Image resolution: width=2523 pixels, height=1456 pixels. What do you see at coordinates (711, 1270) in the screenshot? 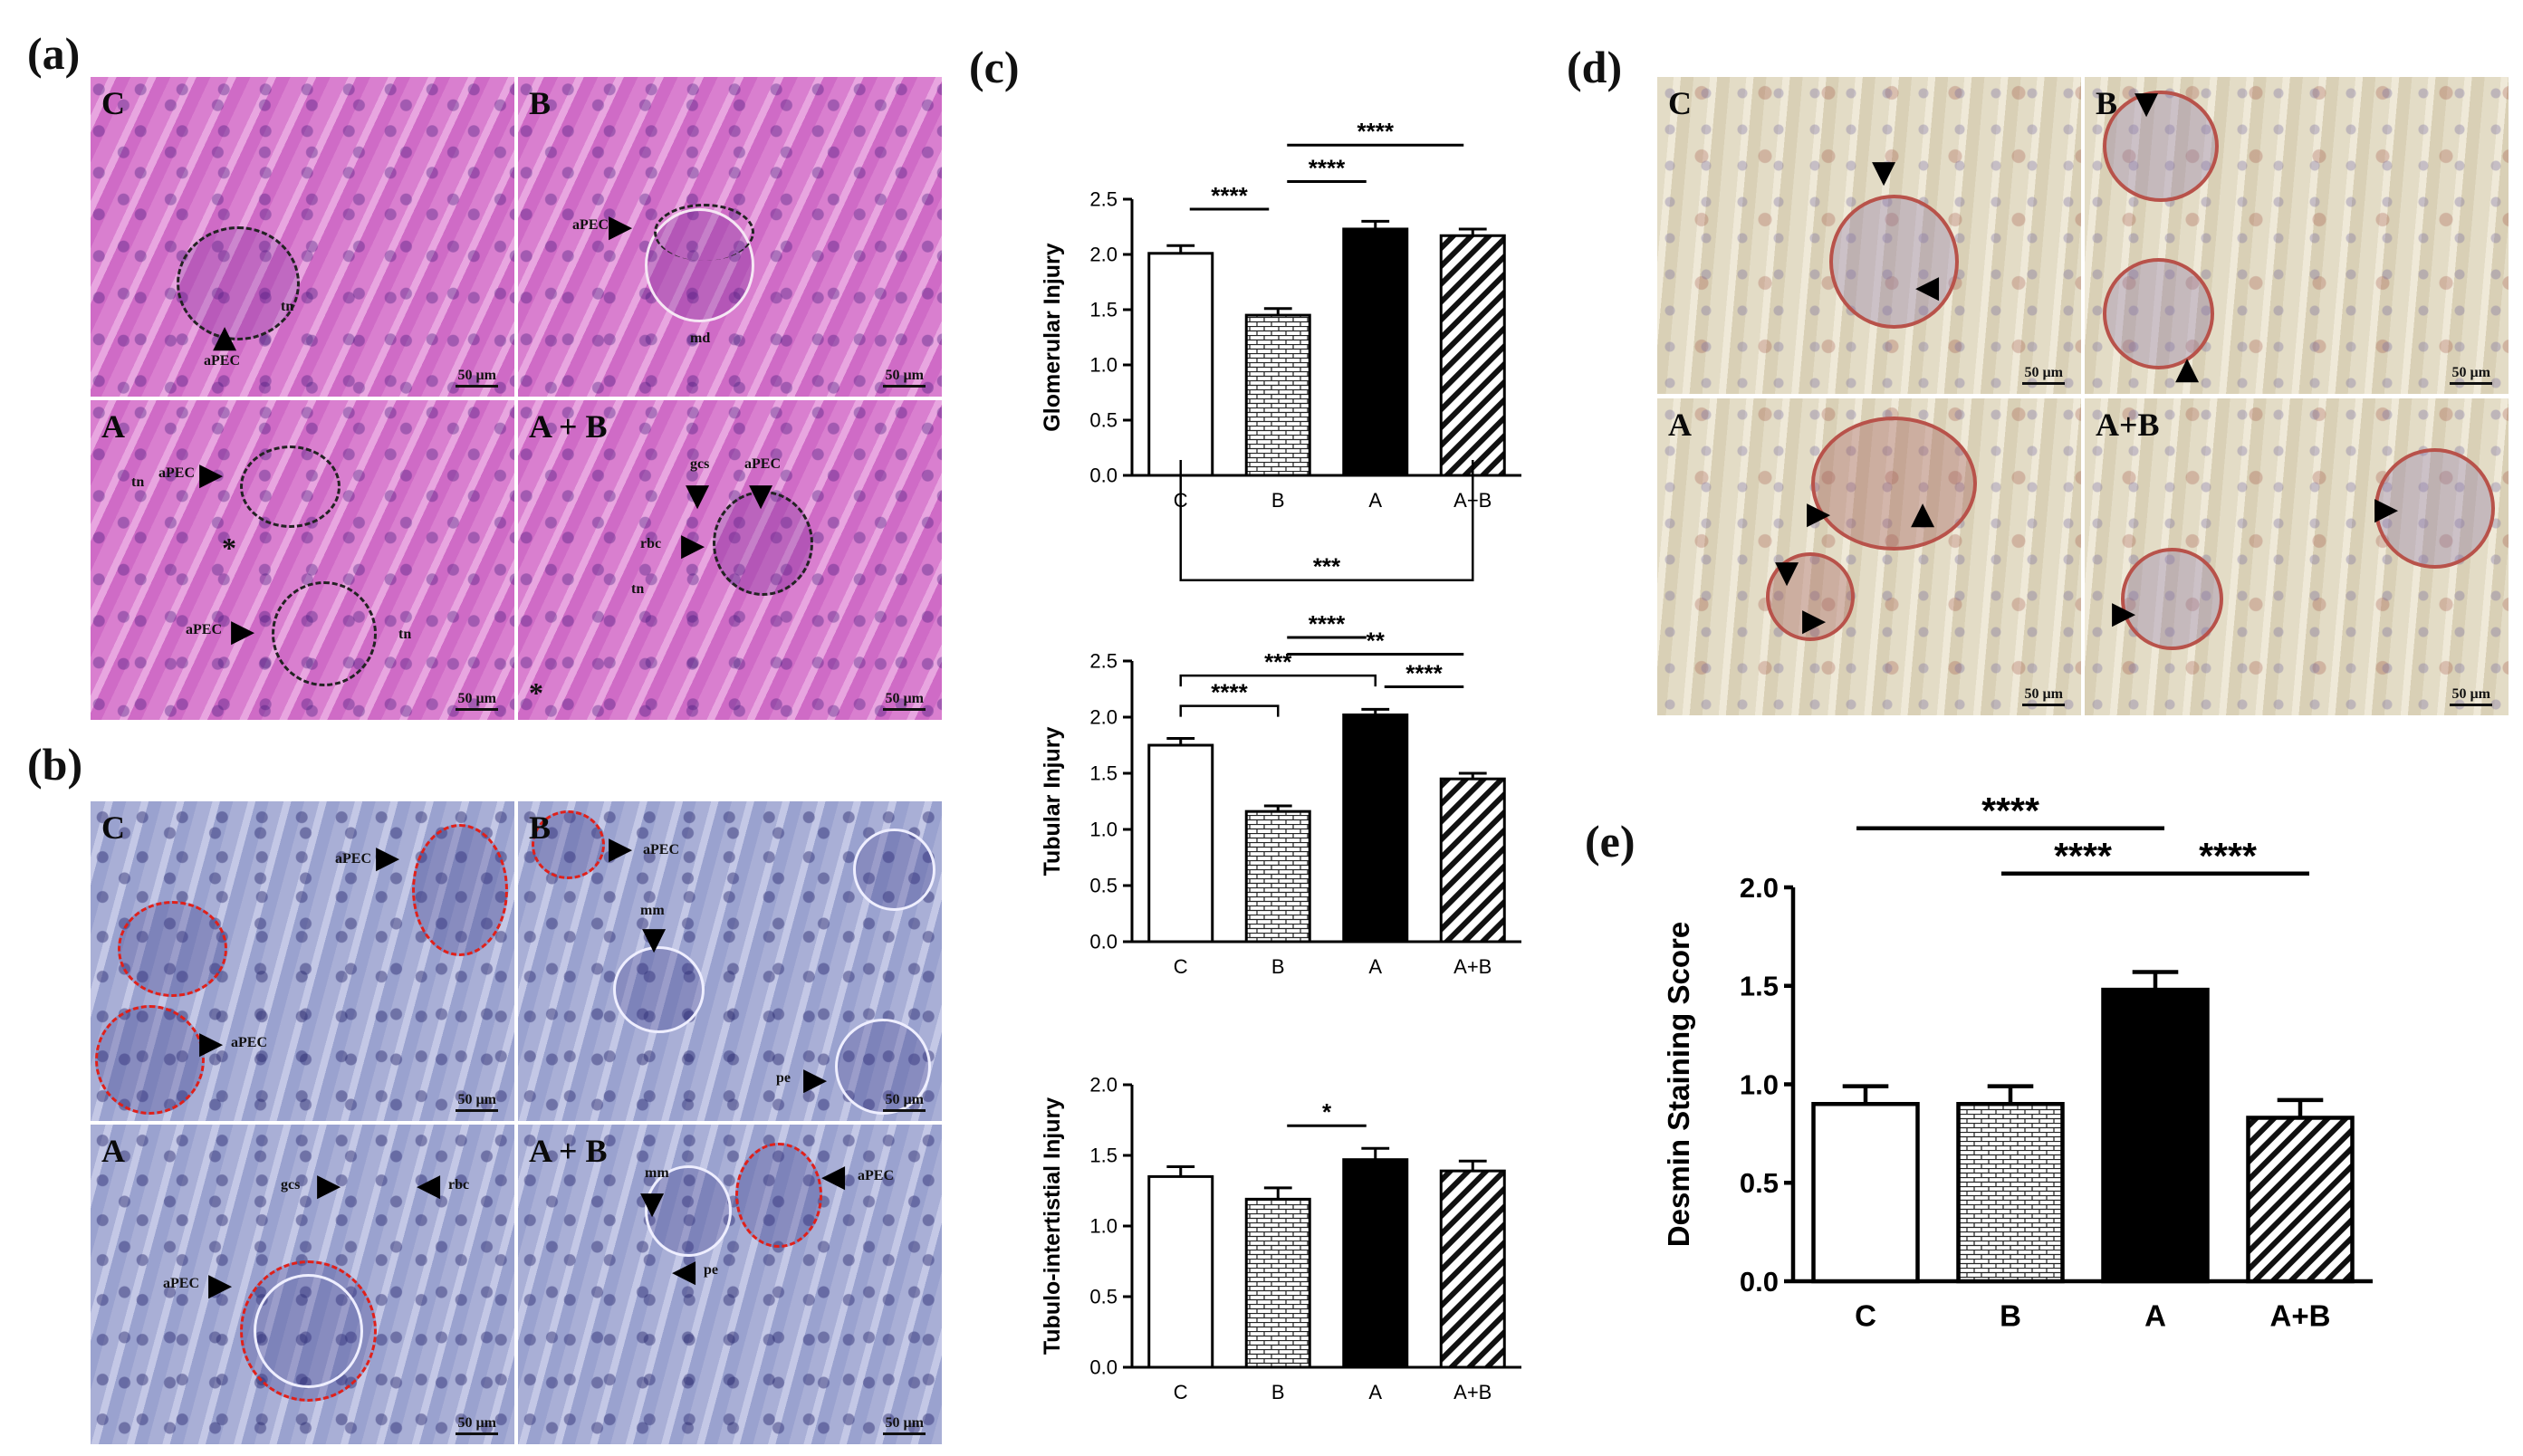
I see `anno-pe: pe` at bounding box center [711, 1270].